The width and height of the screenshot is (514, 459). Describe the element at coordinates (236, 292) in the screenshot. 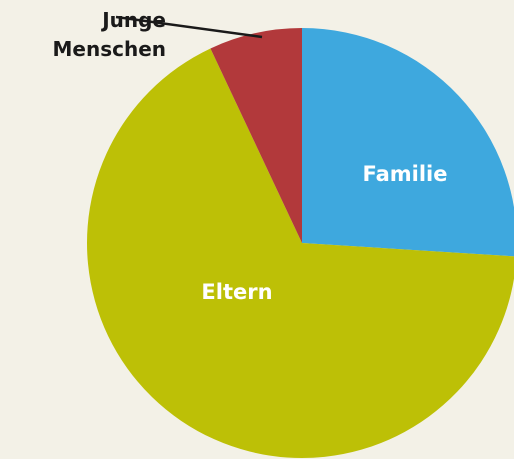

I see `slice-label: Eltern` at that location.